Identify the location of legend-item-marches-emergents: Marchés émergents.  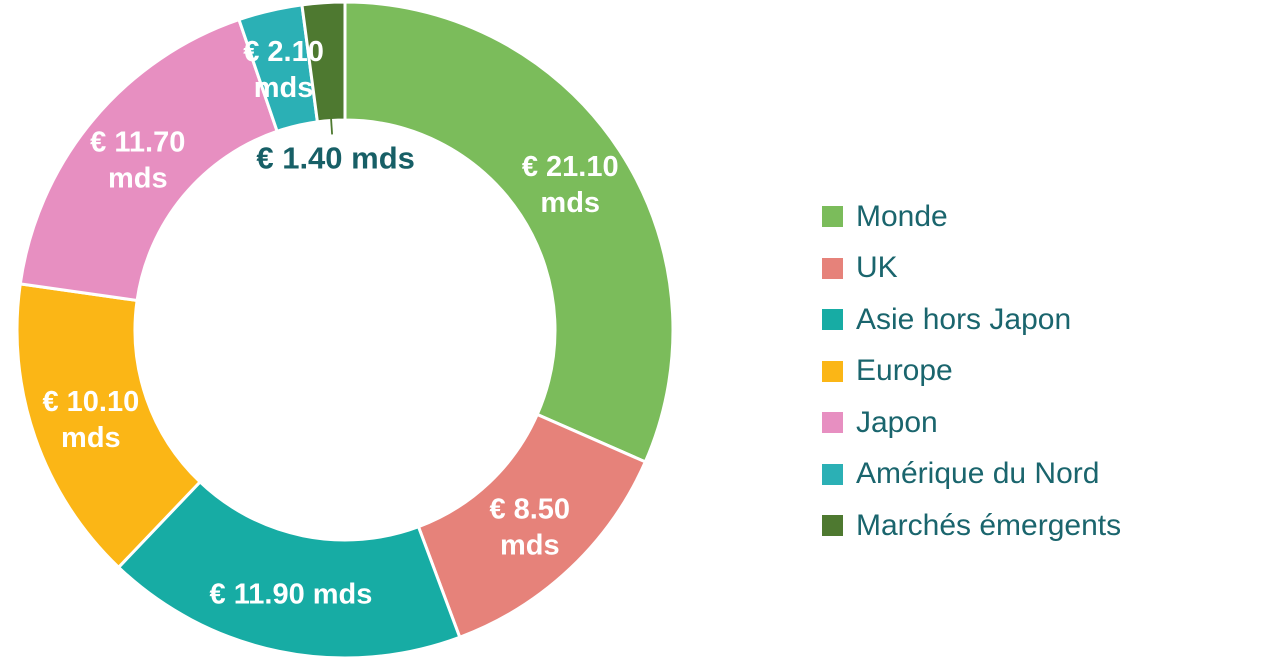
(971, 526).